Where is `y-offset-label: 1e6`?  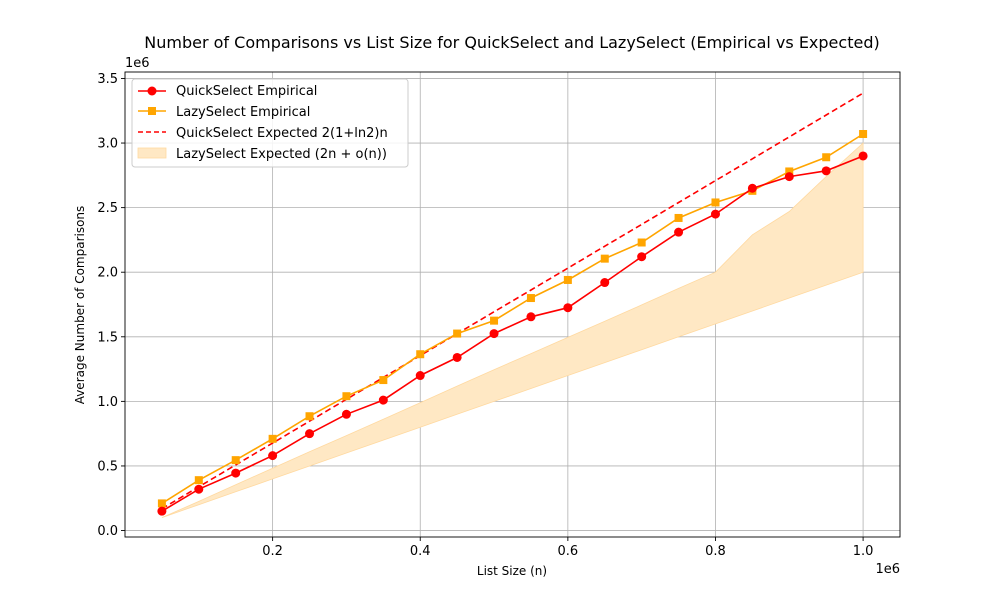
y-offset-label: 1e6 is located at coordinates (137, 63).